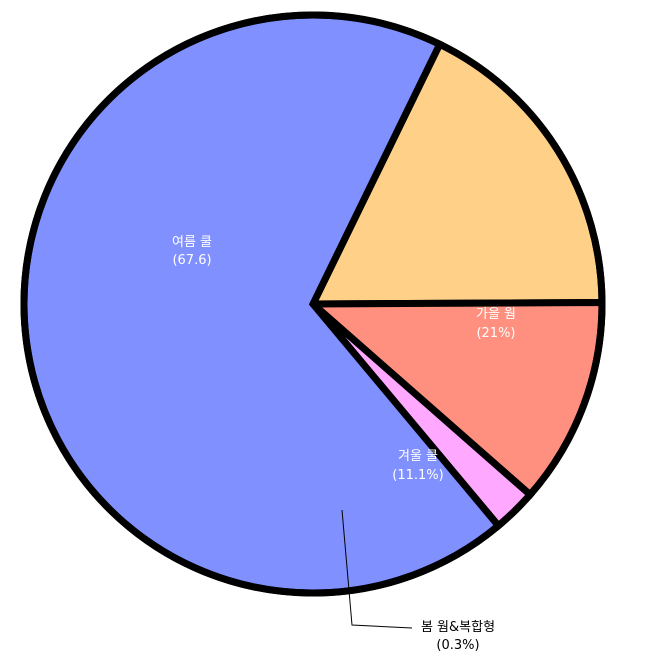 The width and height of the screenshot is (645, 658). Describe the element at coordinates (192, 242) in the screenshot. I see `slice-label-summer-cool: 여름 쿨` at that location.